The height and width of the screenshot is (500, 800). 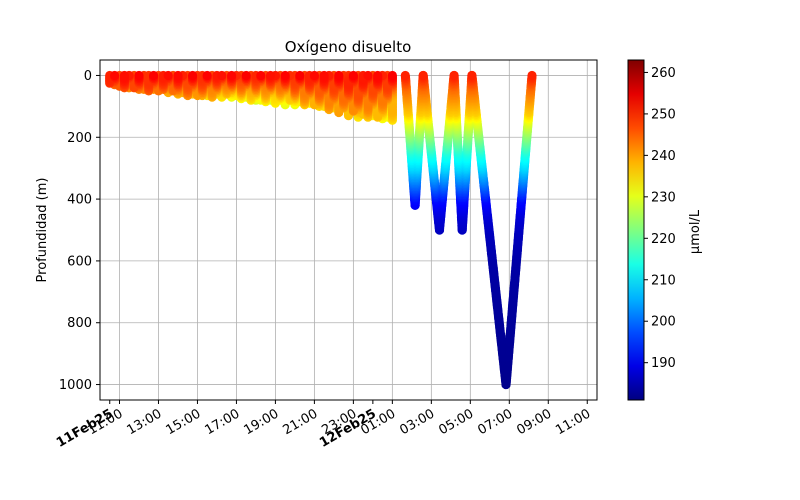 I want to click on colorbar-tick-label: 250, so click(x=663, y=114).